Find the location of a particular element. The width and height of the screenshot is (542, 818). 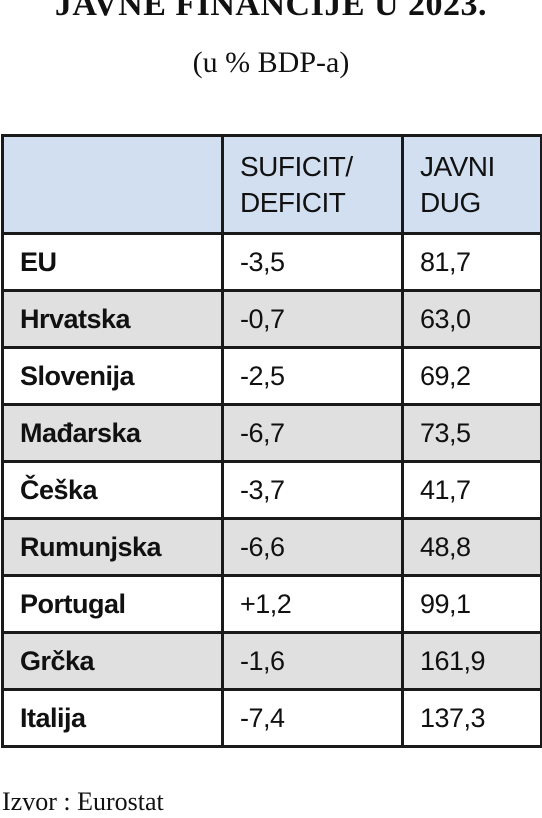

country-cell: Češka is located at coordinates (112, 490).